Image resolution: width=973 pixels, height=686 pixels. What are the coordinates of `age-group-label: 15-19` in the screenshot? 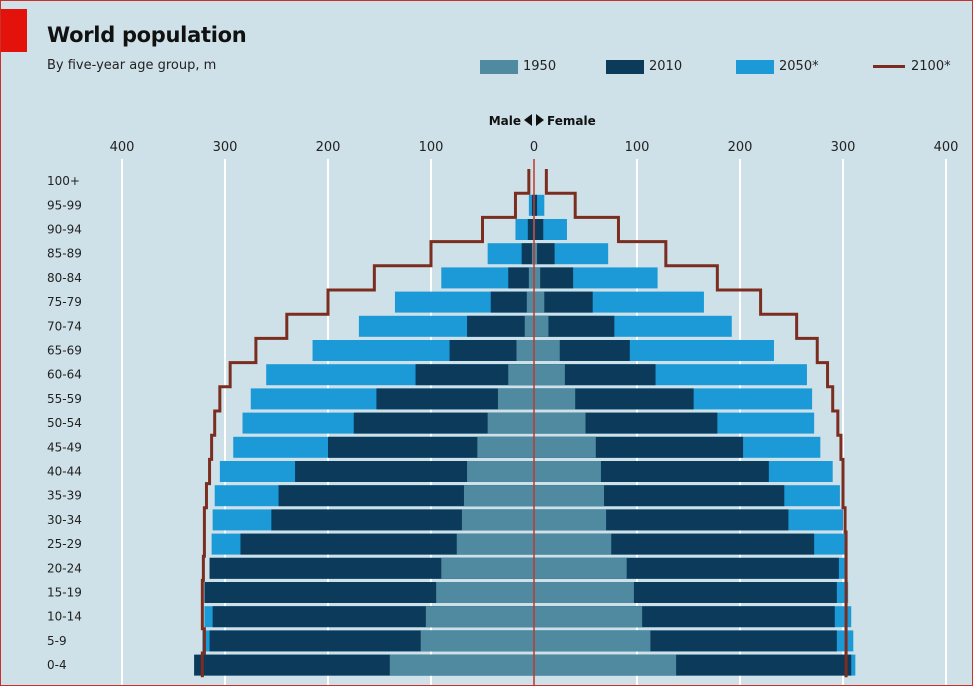 It's located at (64, 593).